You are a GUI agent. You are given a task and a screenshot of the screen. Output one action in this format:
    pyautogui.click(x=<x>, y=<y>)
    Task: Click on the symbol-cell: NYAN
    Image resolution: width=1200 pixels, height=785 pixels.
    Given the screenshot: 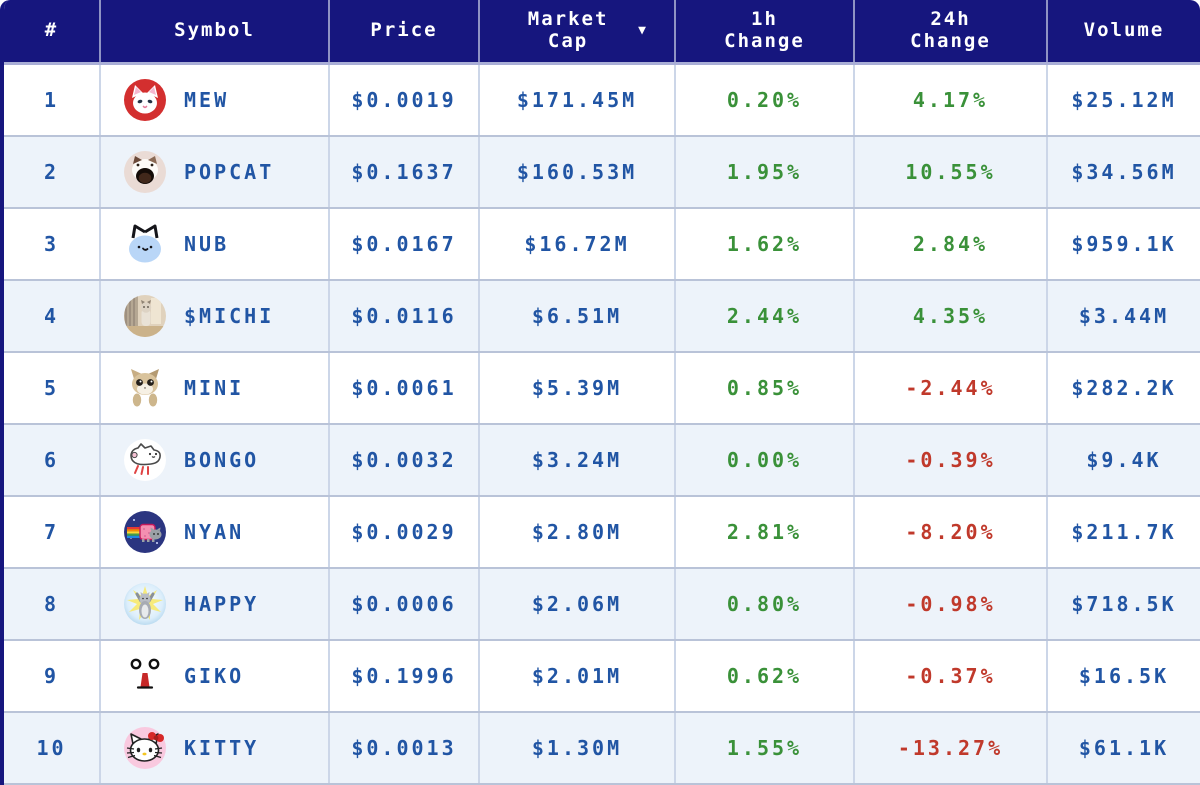 What is the action you would take?
    pyautogui.click(x=215, y=532)
    